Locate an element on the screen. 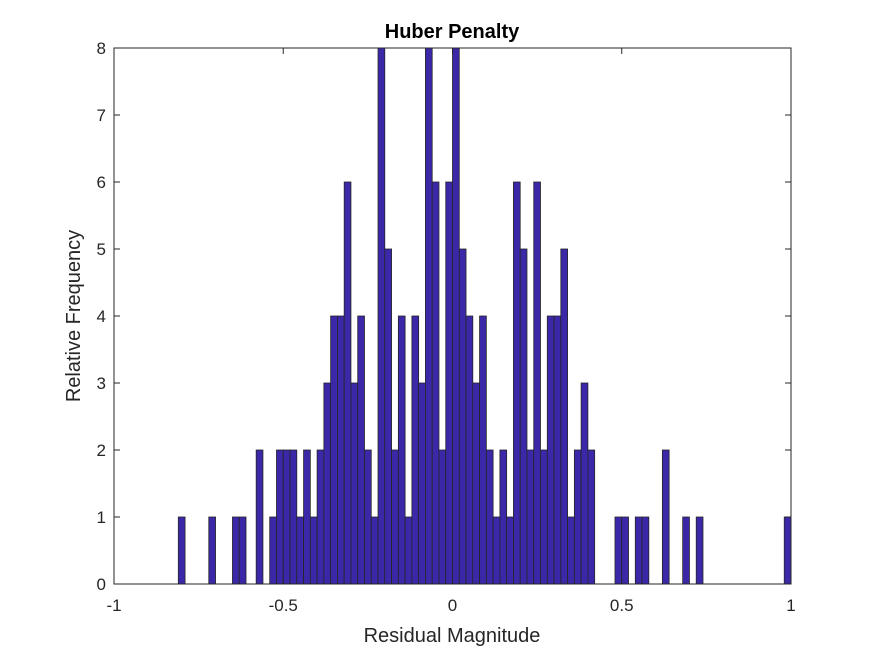  y-tick-label: 5 is located at coordinates (101, 249).